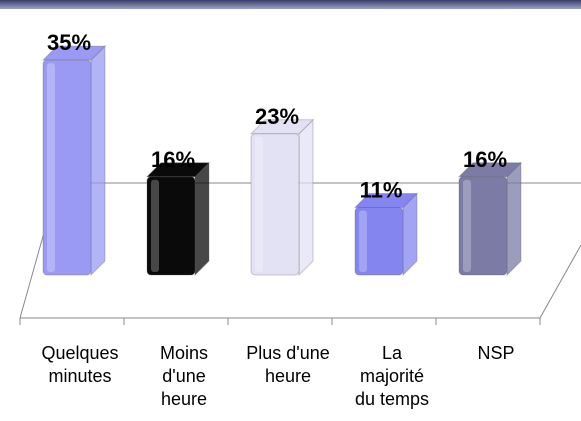 The image size is (581, 421). I want to click on header-band, so click(290, 4).